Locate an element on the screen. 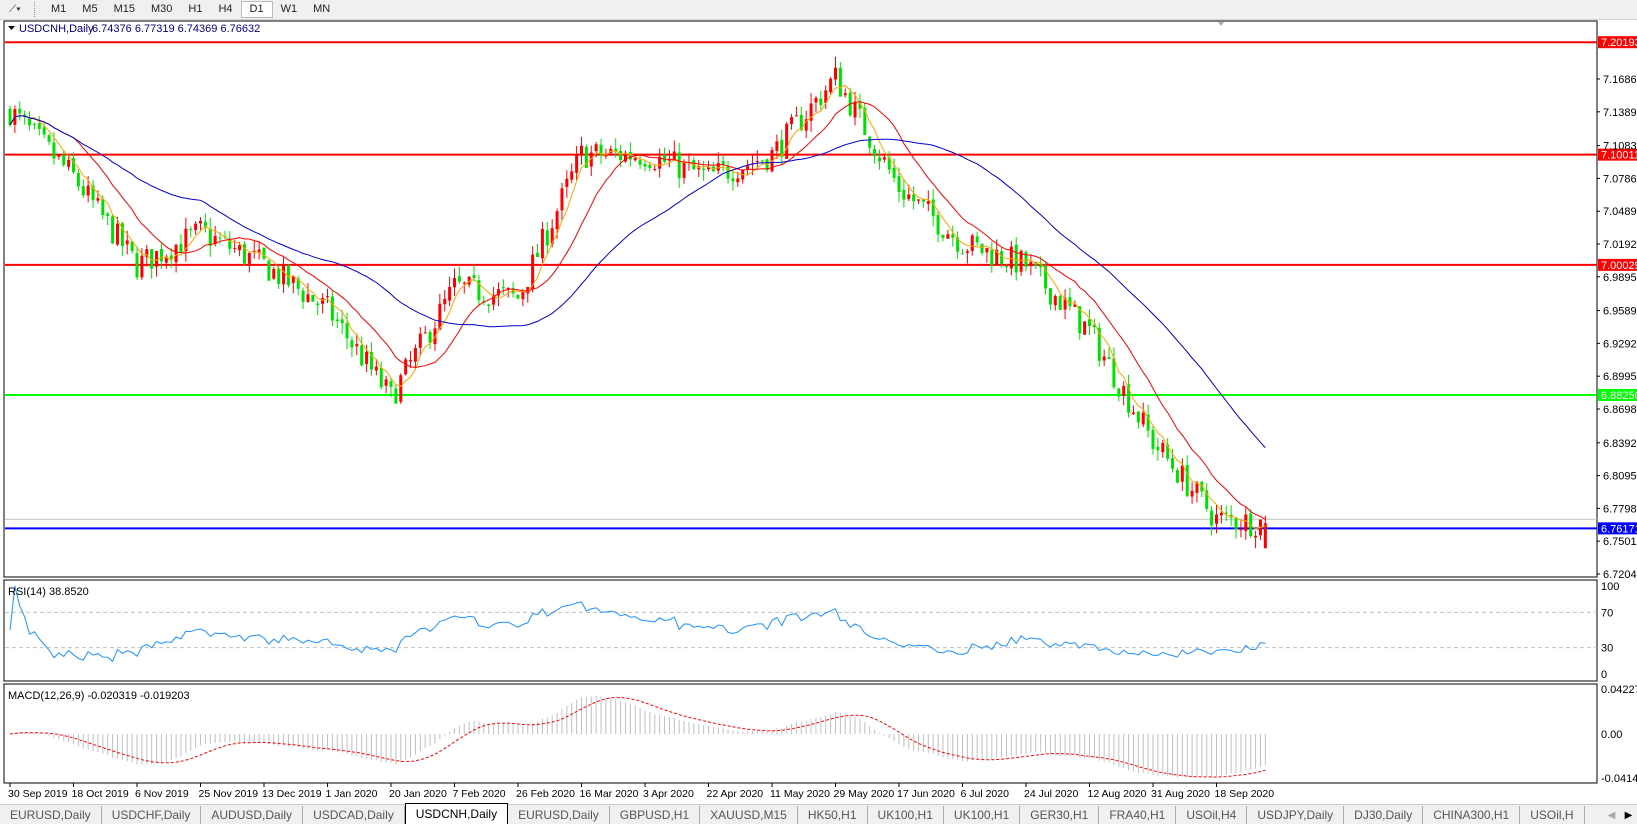 The height and width of the screenshot is (824, 1637). x-tick-label: 24 Jul 2020 is located at coordinates (1051, 794).